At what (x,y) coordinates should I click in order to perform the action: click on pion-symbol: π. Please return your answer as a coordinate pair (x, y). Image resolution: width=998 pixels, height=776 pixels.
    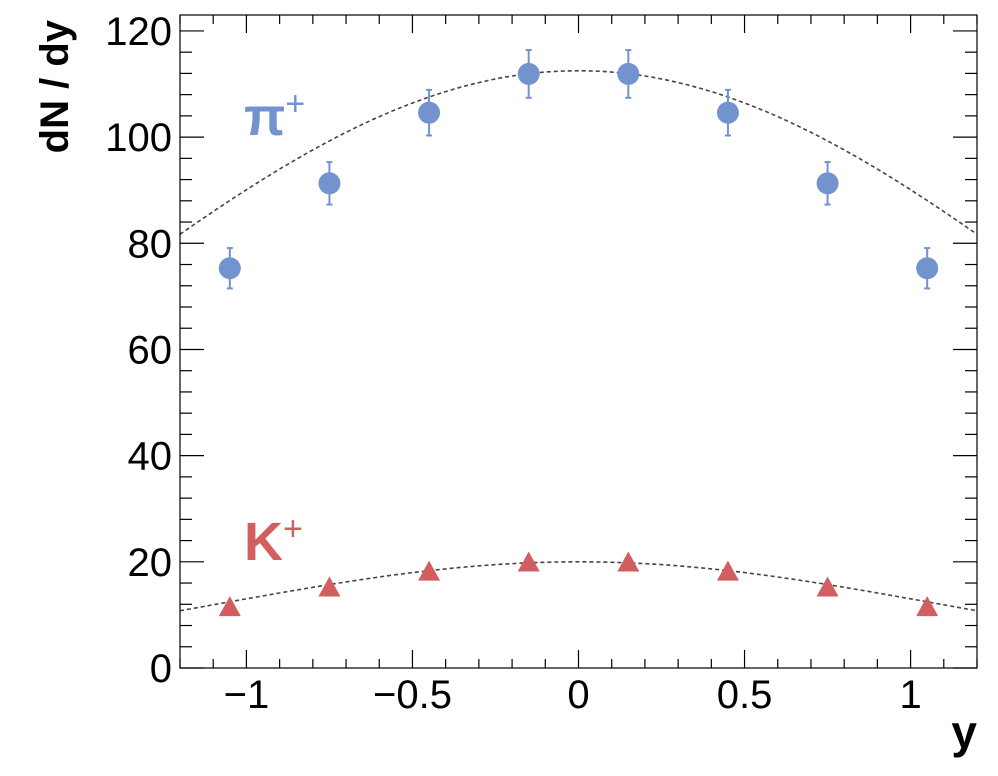
    Looking at the image, I should click on (264, 117).